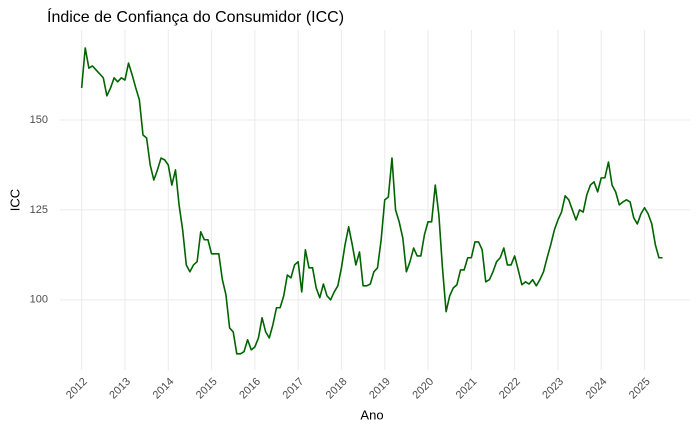  Describe the element at coordinates (553, 389) in the screenshot. I see `x-tick-label: 2023` at that location.